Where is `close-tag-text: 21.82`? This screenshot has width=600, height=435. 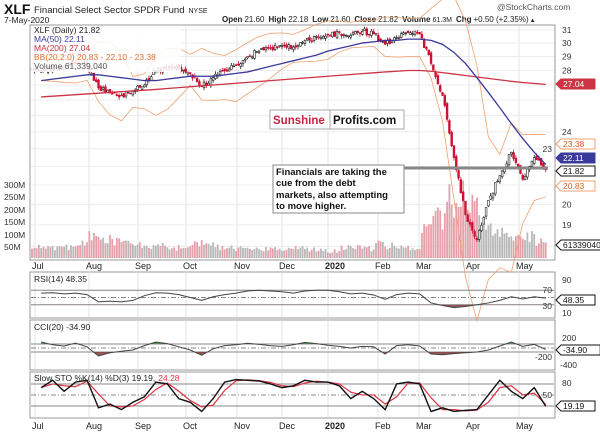 close-tag-text: 21.82 is located at coordinates (574, 171).